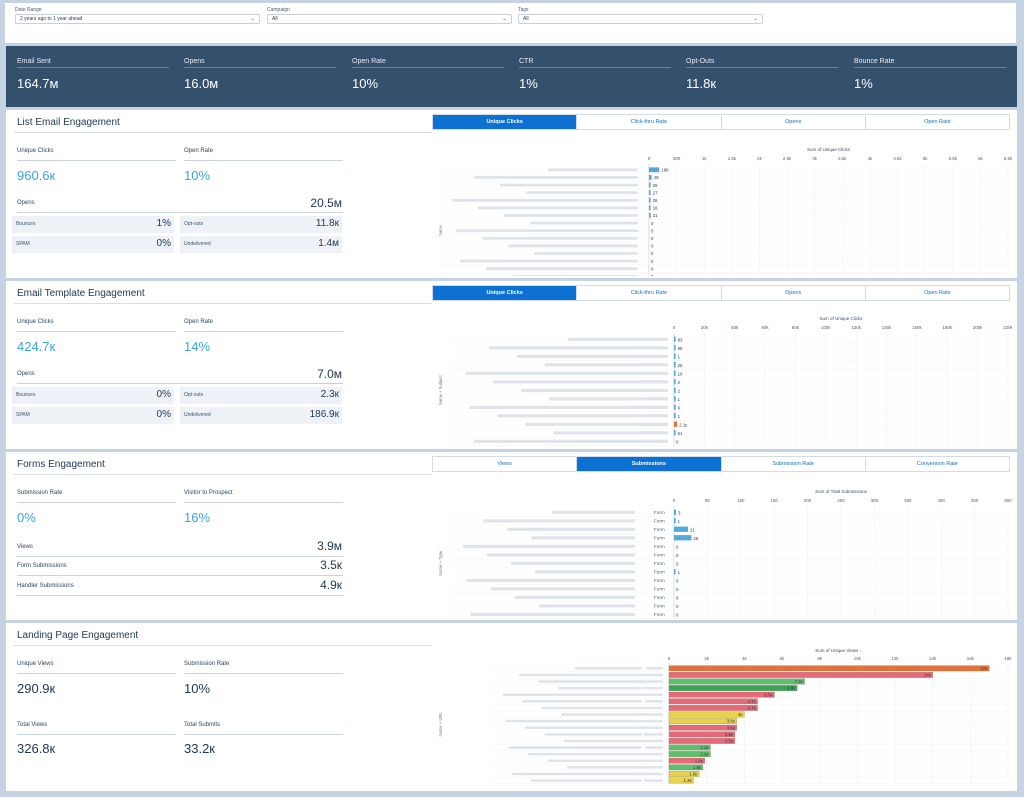 The width and height of the screenshot is (1024, 797). What do you see at coordinates (640, 19) in the screenshot?
I see `tags-select: All ⌄` at bounding box center [640, 19].